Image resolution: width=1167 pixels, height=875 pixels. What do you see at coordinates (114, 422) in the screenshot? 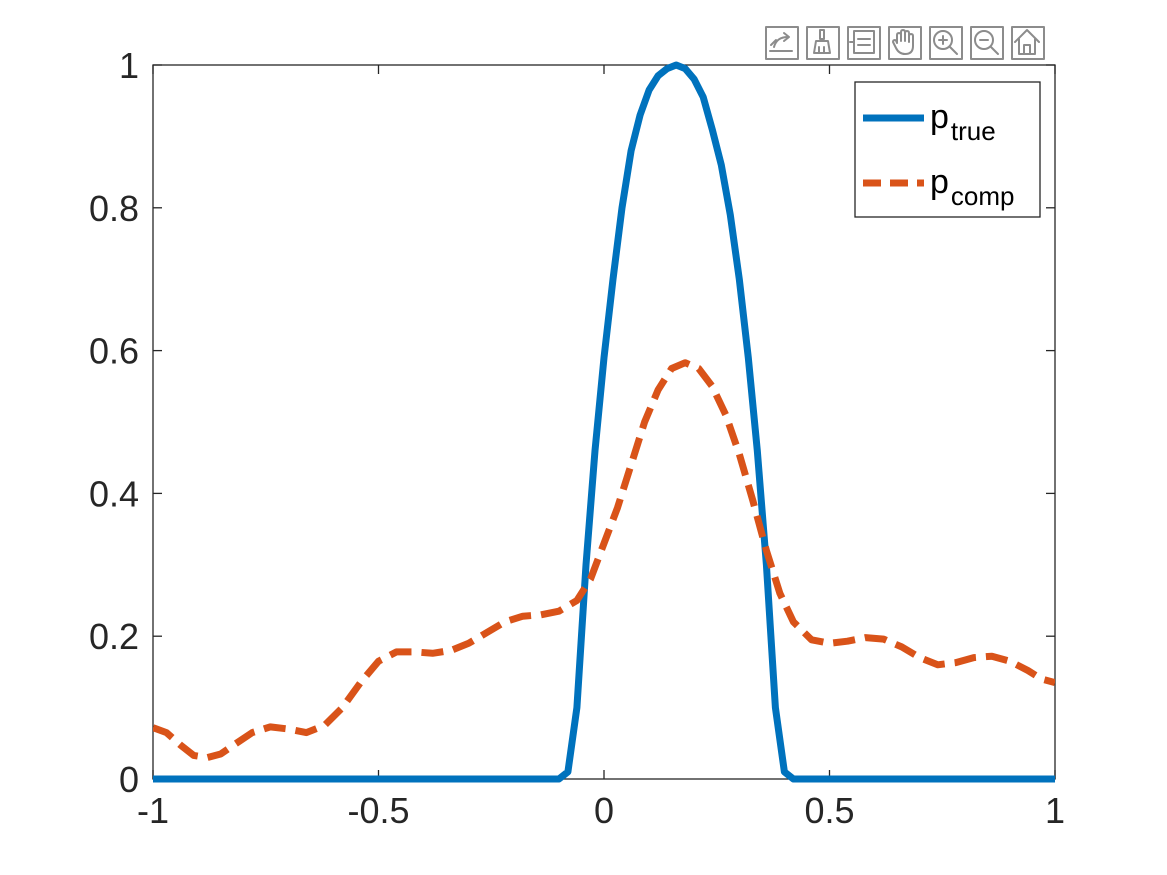
I see `y-tick-labels: 0 0.2 0.4 0.6 0.8 1` at bounding box center [114, 422].